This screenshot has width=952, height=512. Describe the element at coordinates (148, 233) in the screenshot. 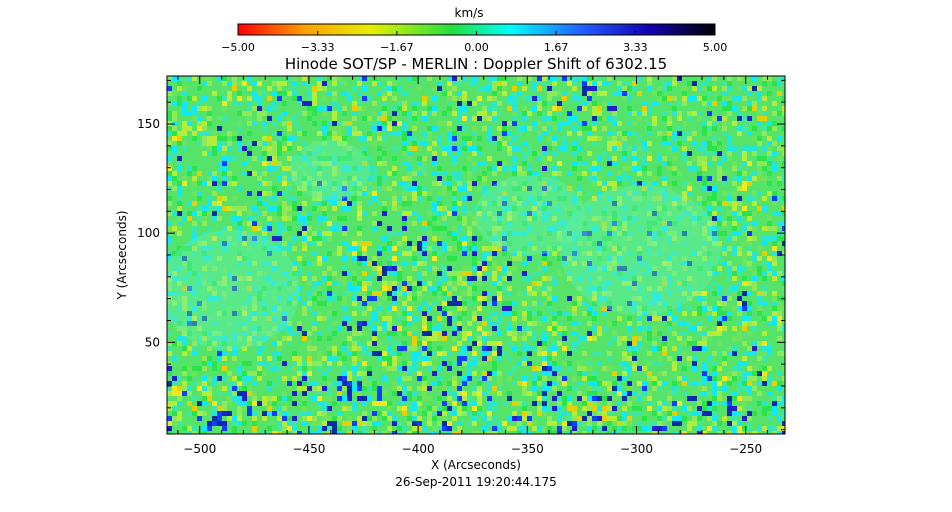

I see `y-tick-label: 100` at that location.